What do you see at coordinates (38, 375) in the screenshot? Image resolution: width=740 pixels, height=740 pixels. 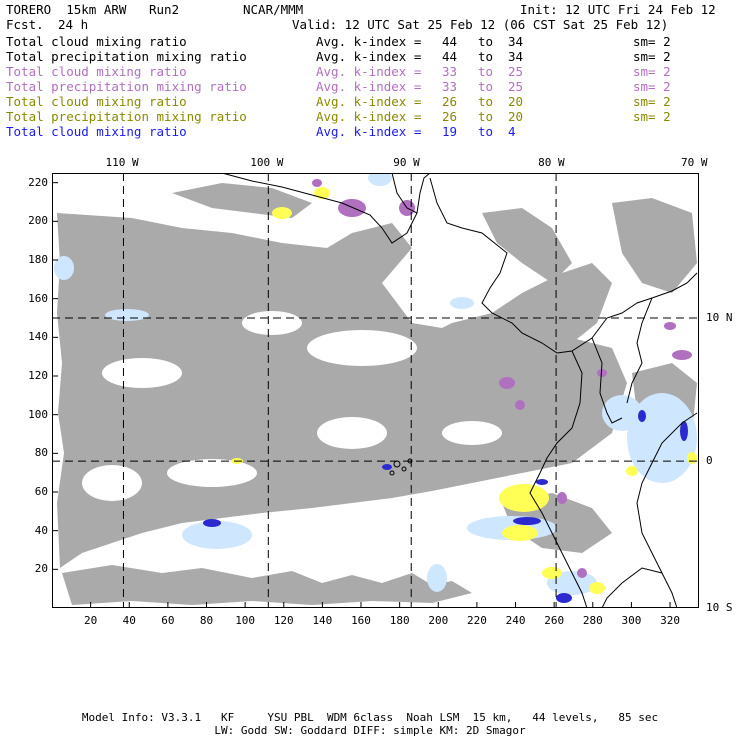 I see `y-tick-label: 120` at bounding box center [38, 375].